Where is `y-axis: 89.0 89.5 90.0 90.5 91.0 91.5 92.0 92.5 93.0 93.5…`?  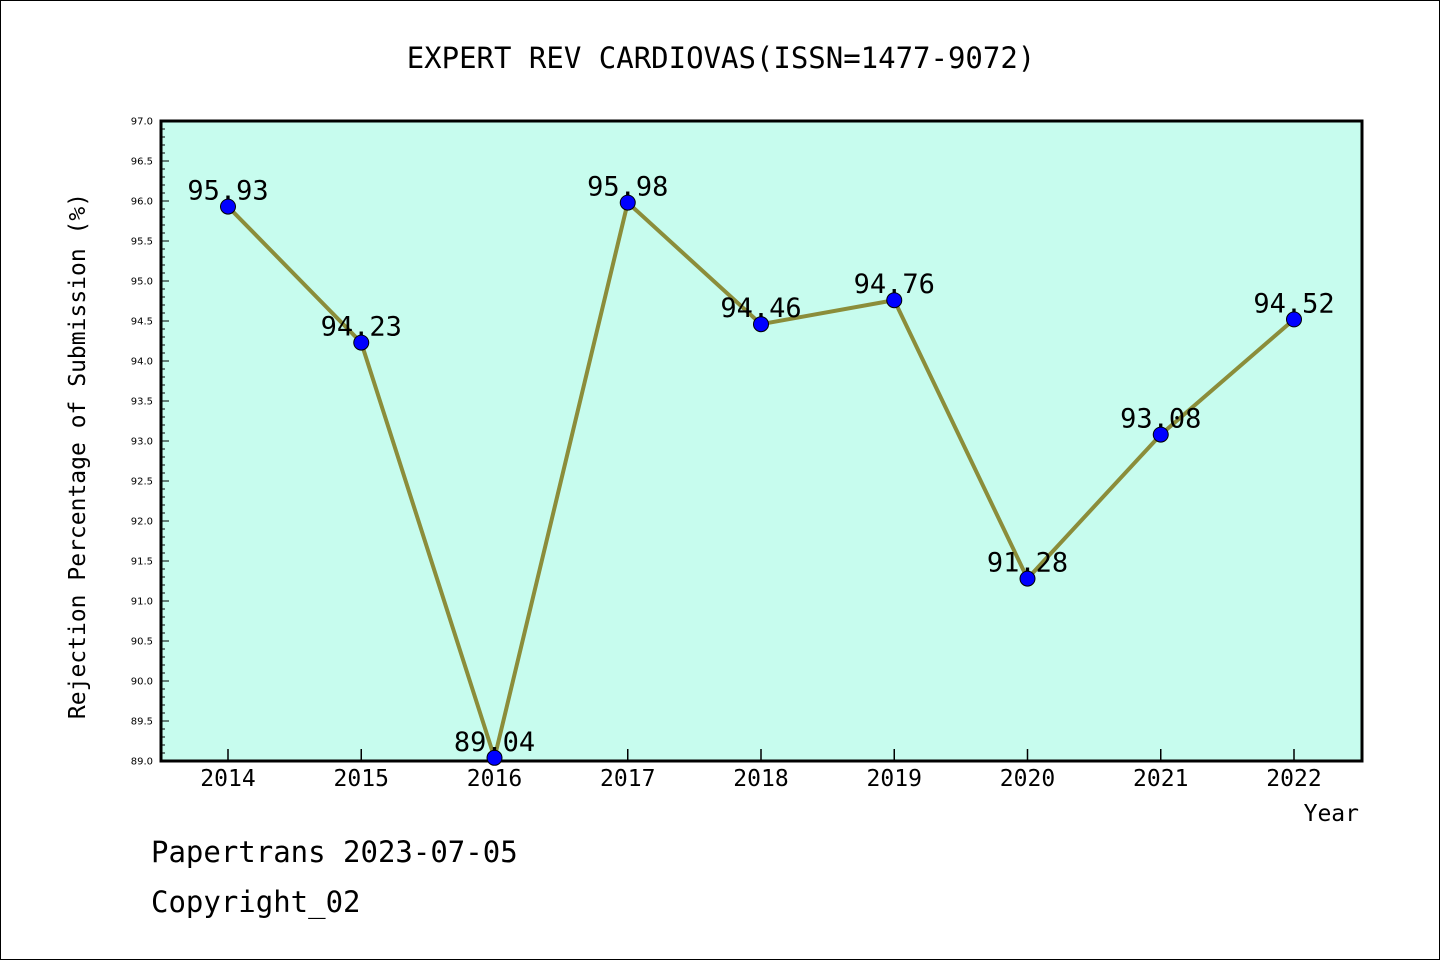
y-axis: 89.0 89.5 90.0 90.5 91.0 91.5 92.0 92.5 93.0 93.5… is located at coordinates (150, 442).